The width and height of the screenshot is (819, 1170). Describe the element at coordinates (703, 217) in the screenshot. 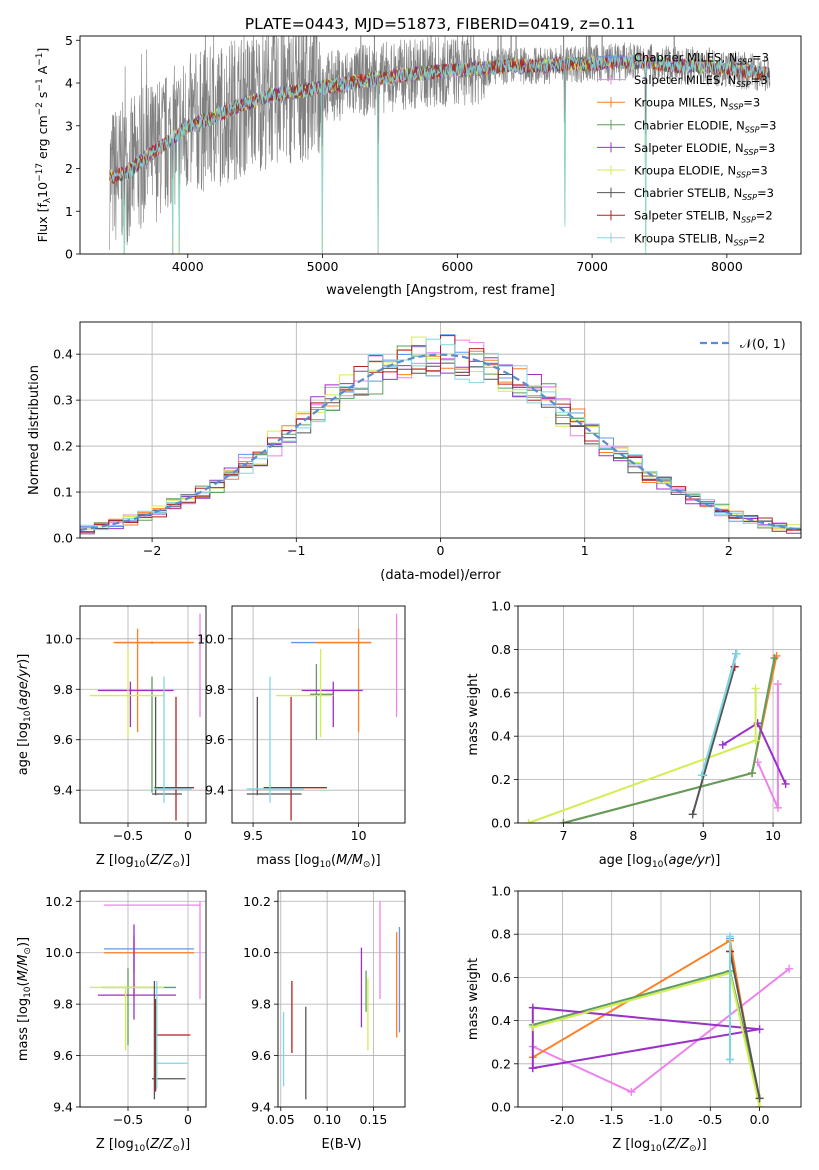

I see `legend-entry: Salpeter STELIB, NSSP=2` at that location.